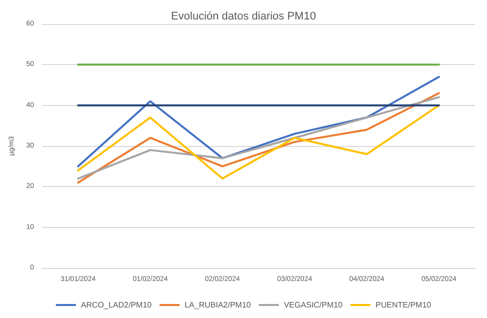  Describe the element at coordinates (116, 305) in the screenshot. I see `legend-label: ARCO_LAD2/PM10` at that location.